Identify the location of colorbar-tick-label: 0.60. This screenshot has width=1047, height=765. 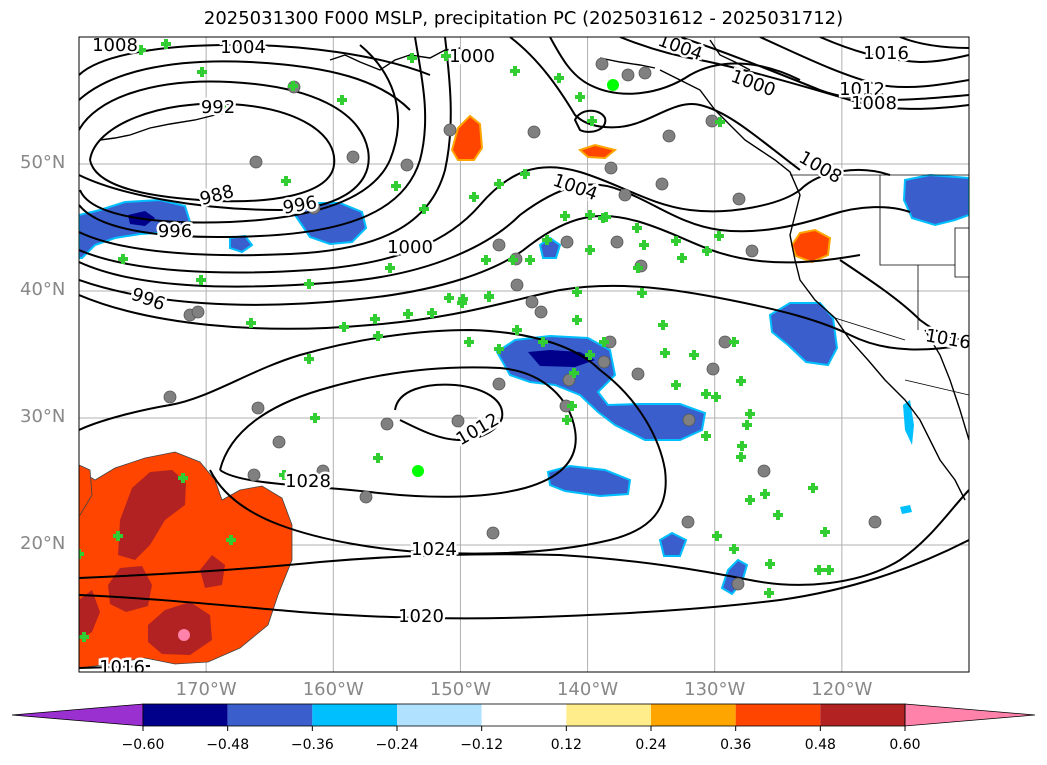
(905, 745).